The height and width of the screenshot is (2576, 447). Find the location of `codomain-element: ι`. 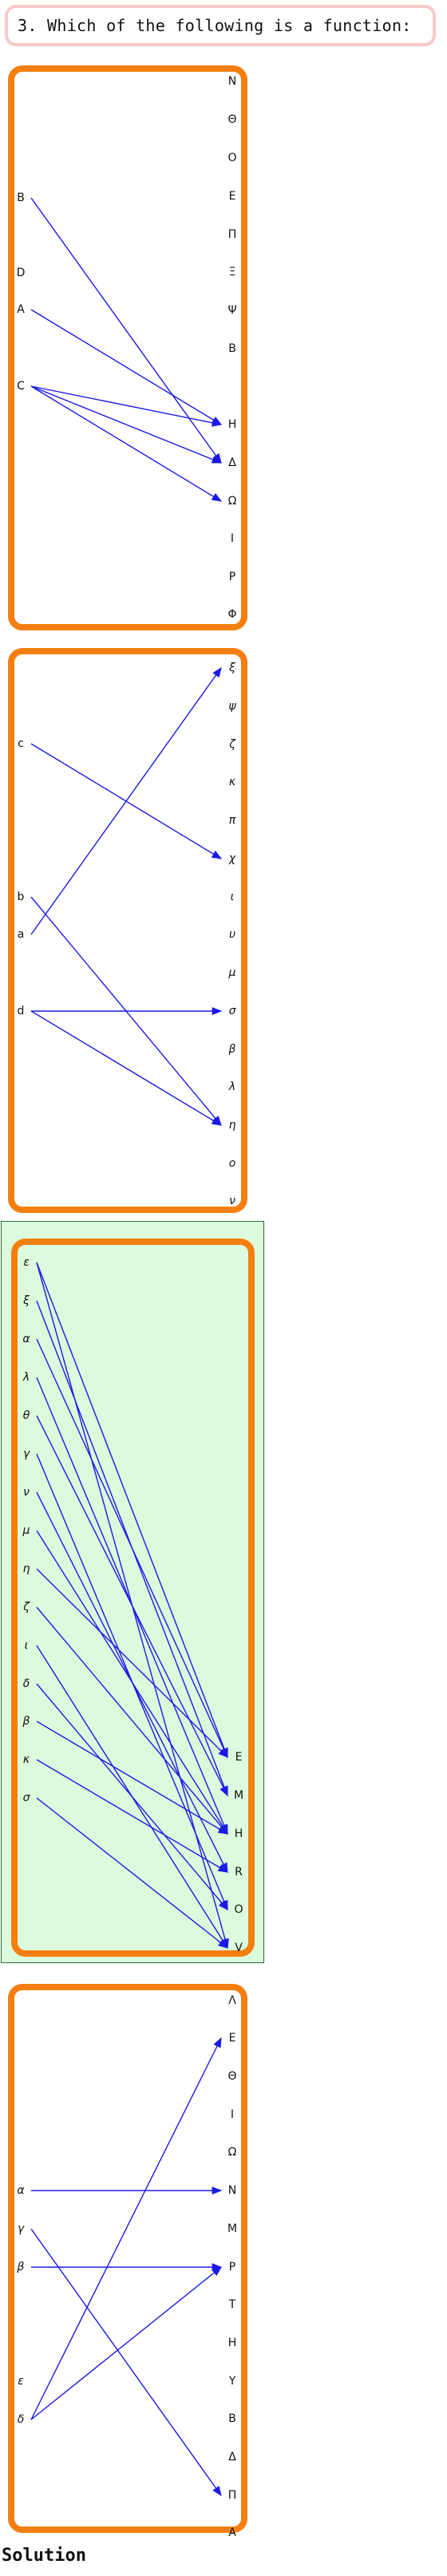

codomain-element: ι is located at coordinates (232, 897).